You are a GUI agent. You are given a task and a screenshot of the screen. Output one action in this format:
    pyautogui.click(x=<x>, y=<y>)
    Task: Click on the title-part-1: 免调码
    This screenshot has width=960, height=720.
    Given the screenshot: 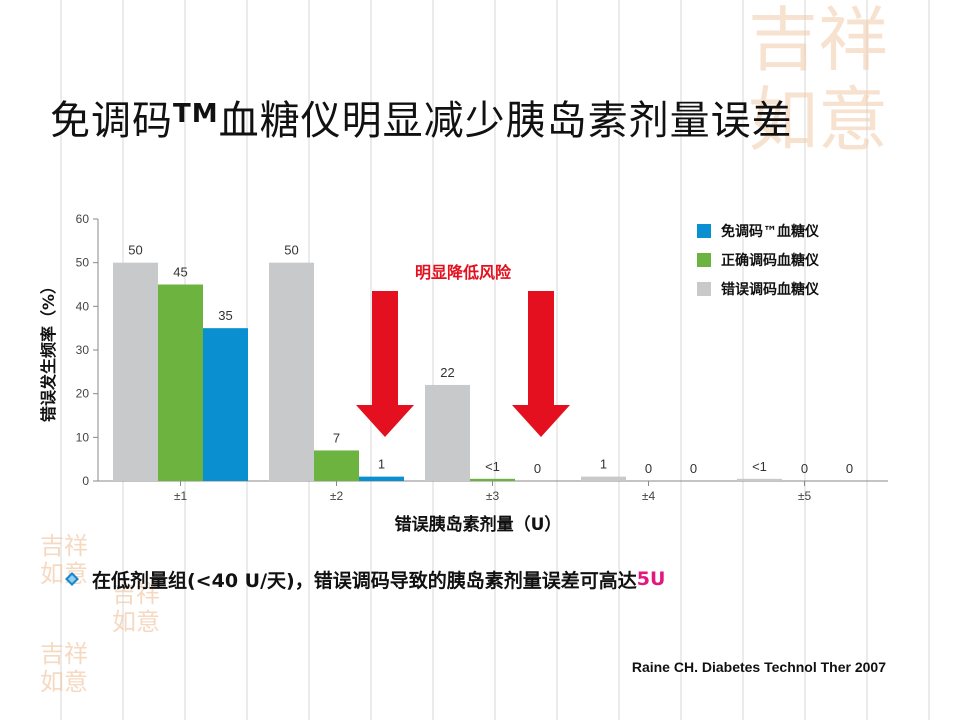 What is the action you would take?
    pyautogui.click(x=111, y=121)
    